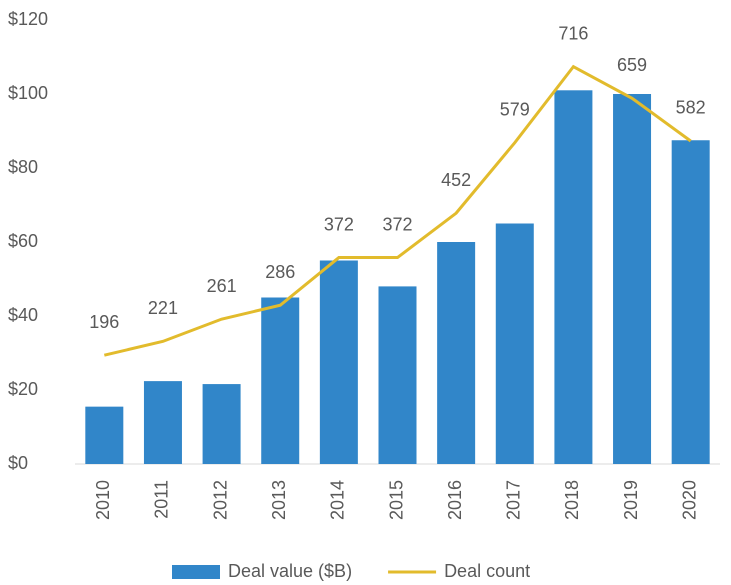  What do you see at coordinates (290, 571) in the screenshot?
I see `legend-label: Deal value ($B)` at bounding box center [290, 571].